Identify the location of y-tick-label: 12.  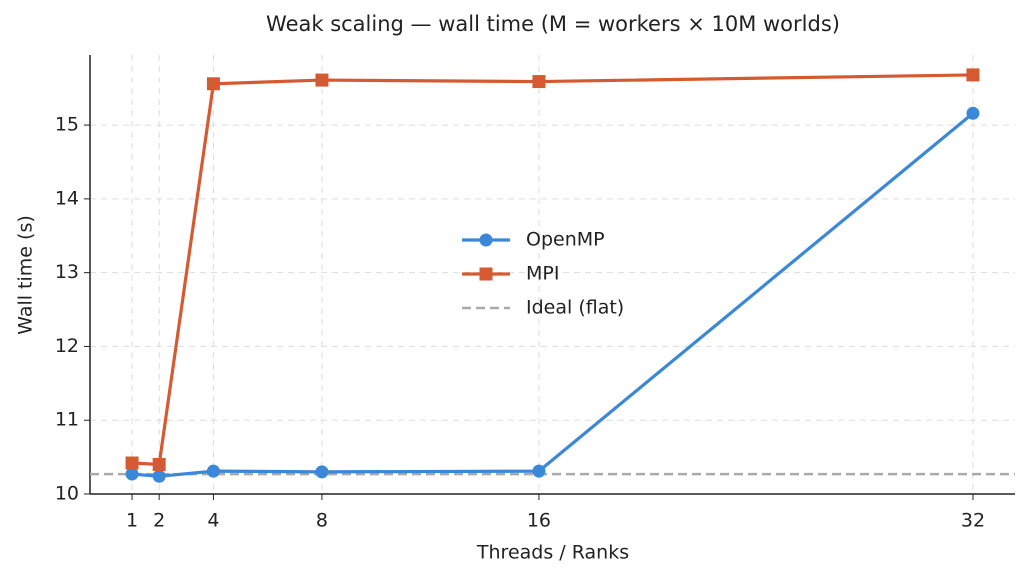
(67, 346).